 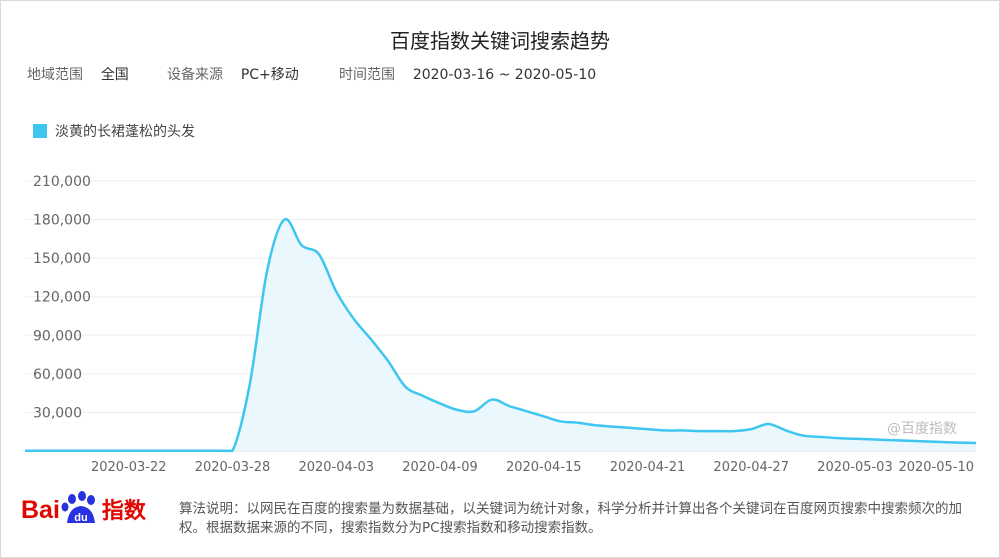 What do you see at coordinates (55, 75) in the screenshot?
I see `meta-region-label: 地域范围` at bounding box center [55, 75].